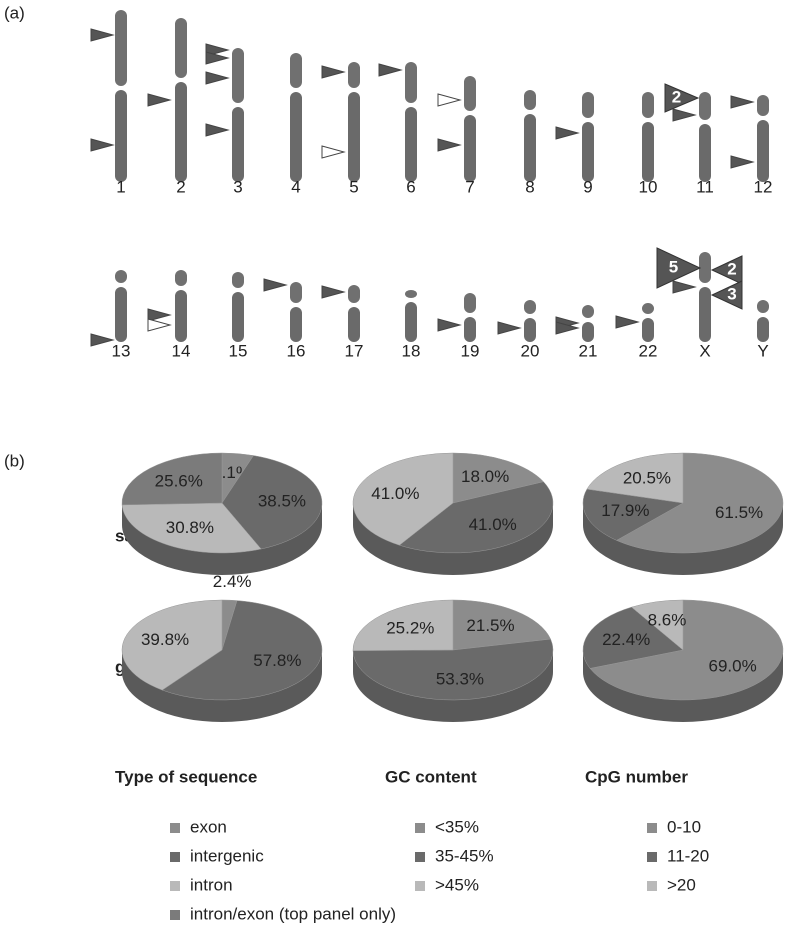  Describe the element at coordinates (457, 884) in the screenshot. I see `legend-label: >45%` at that location.